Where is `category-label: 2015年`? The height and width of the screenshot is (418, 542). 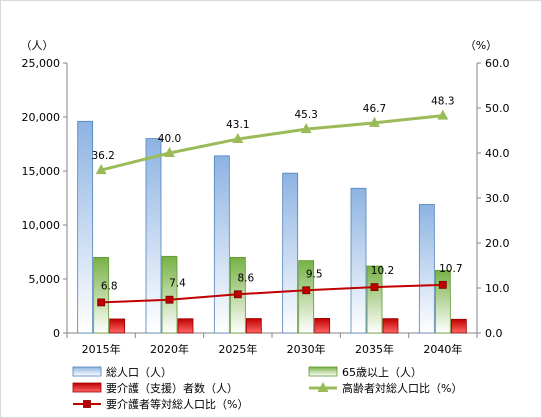
category-label: 2015年 is located at coordinates (101, 349).